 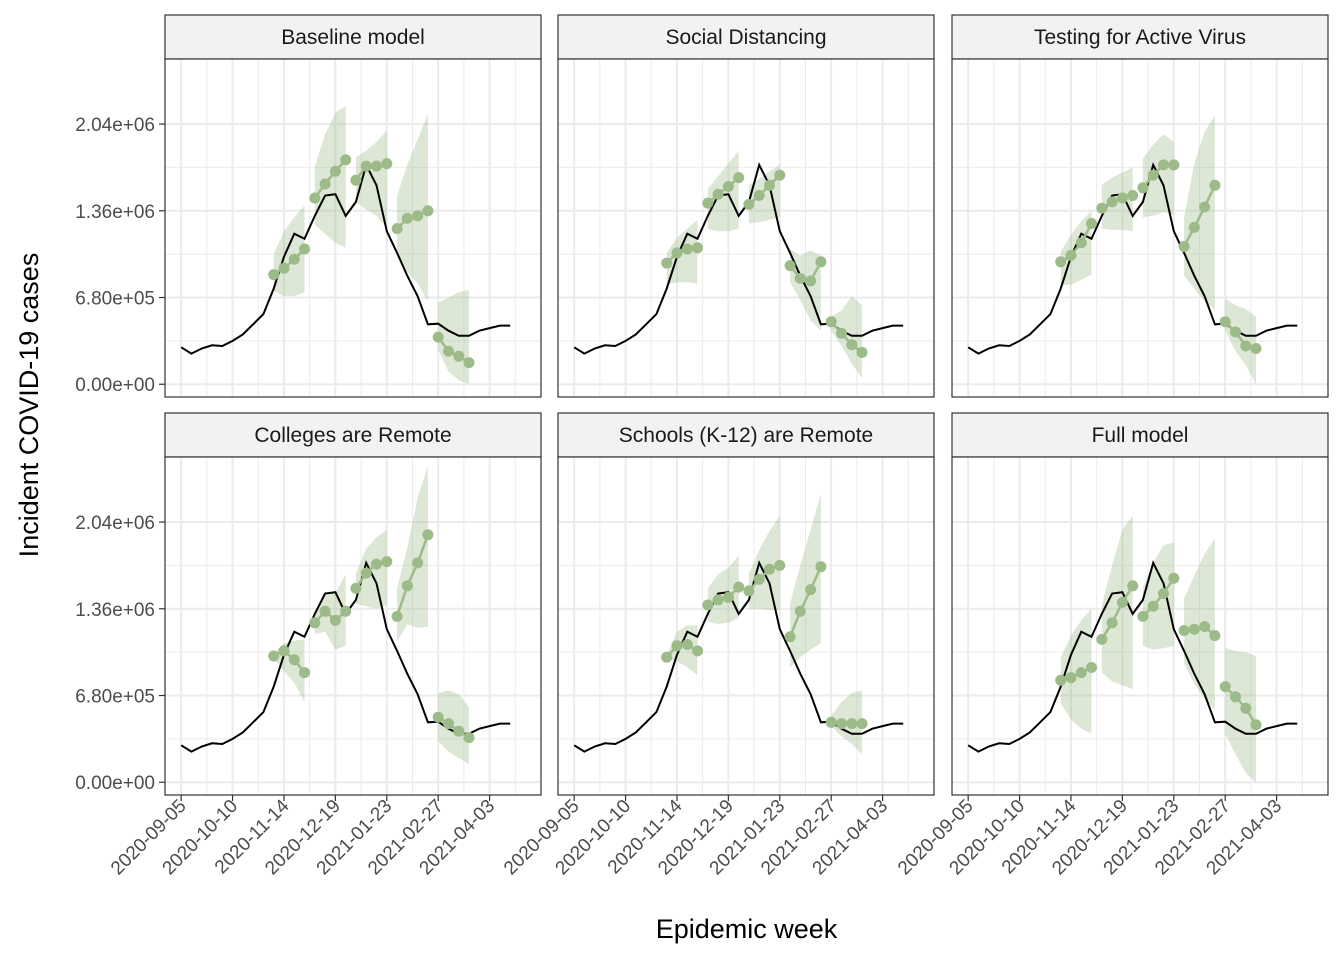 I want to click on panel-title: Full model, so click(x=1140, y=435).